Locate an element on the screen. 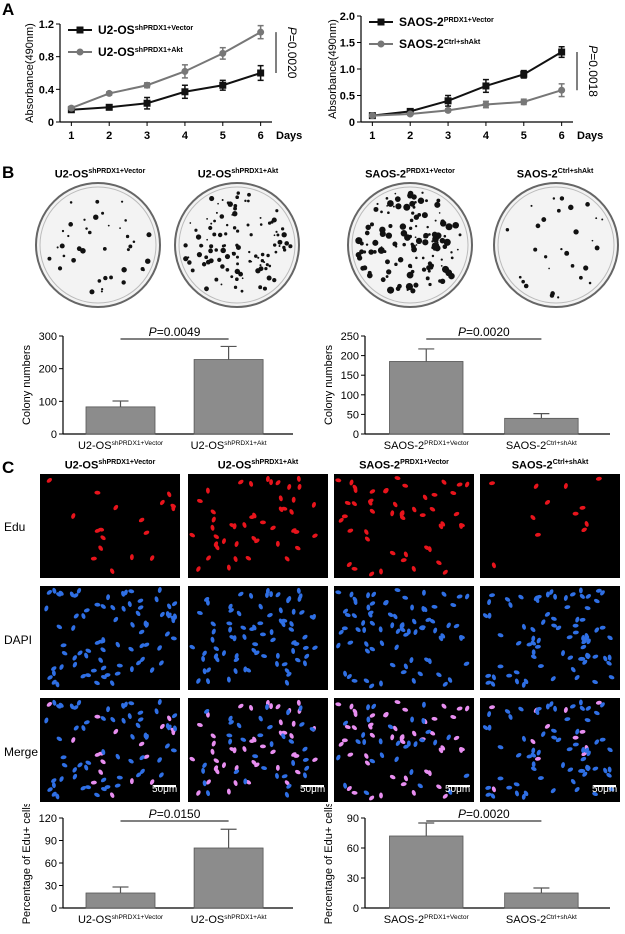  scale-bar-label-3: 50μm is located at coordinates (458, 789).